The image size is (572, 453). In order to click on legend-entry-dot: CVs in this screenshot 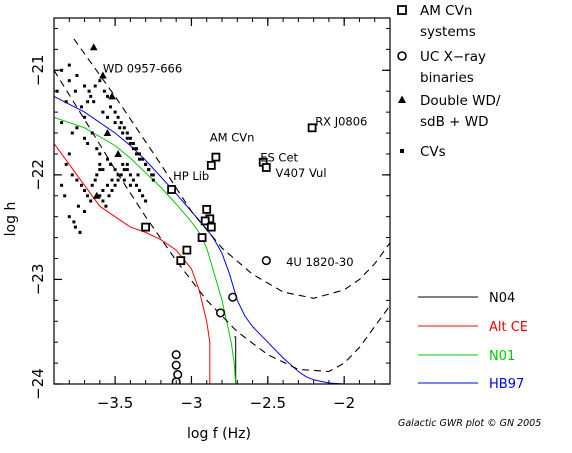, I will do `click(423, 152)`.